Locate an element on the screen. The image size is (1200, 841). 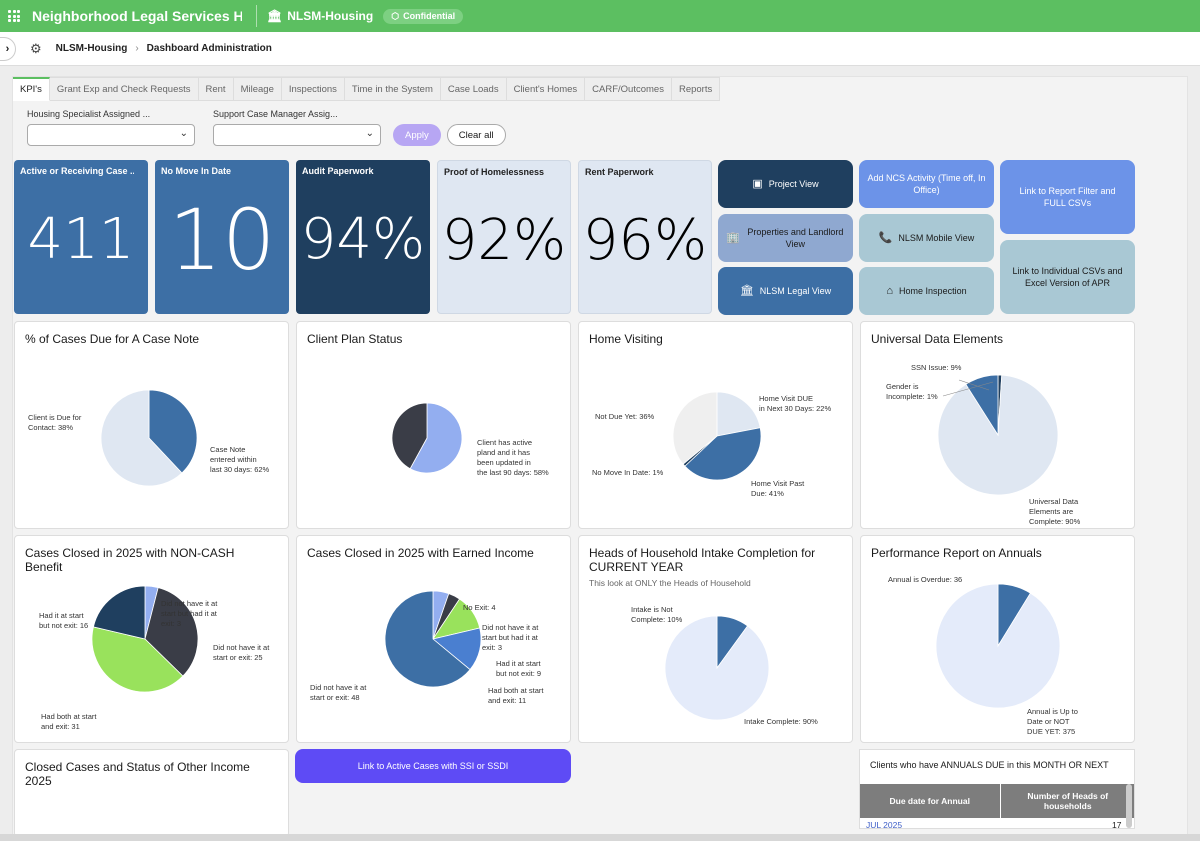
slice-label: but not exit: 16 is located at coordinates (63, 625).